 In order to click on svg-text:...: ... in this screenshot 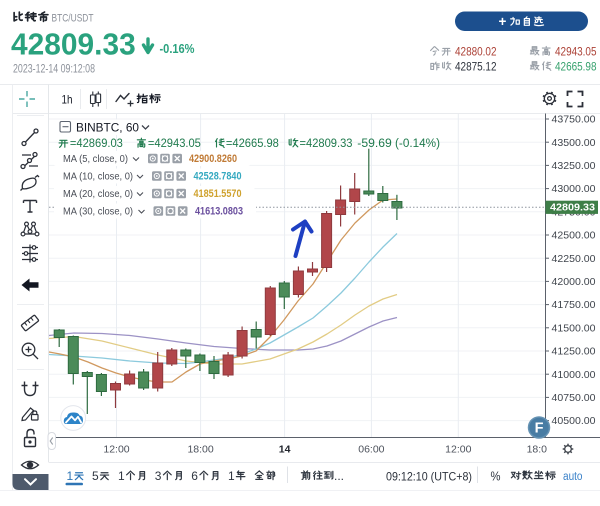, I will do `click(339, 476)`.